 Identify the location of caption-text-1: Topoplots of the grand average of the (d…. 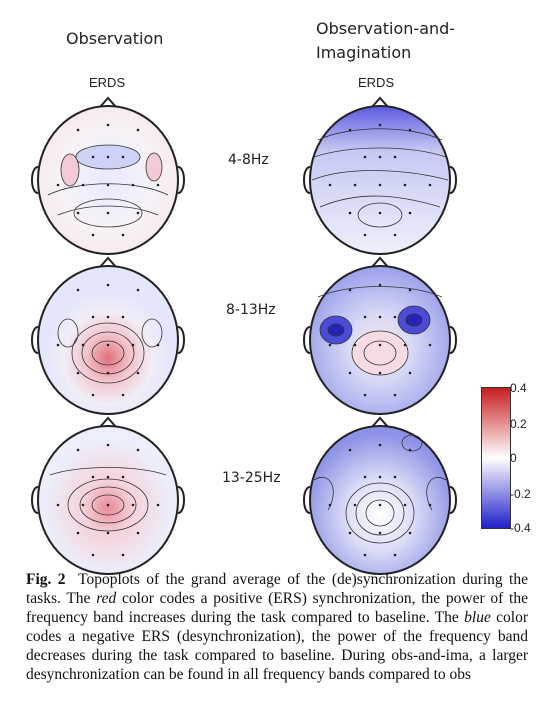
(277, 589).